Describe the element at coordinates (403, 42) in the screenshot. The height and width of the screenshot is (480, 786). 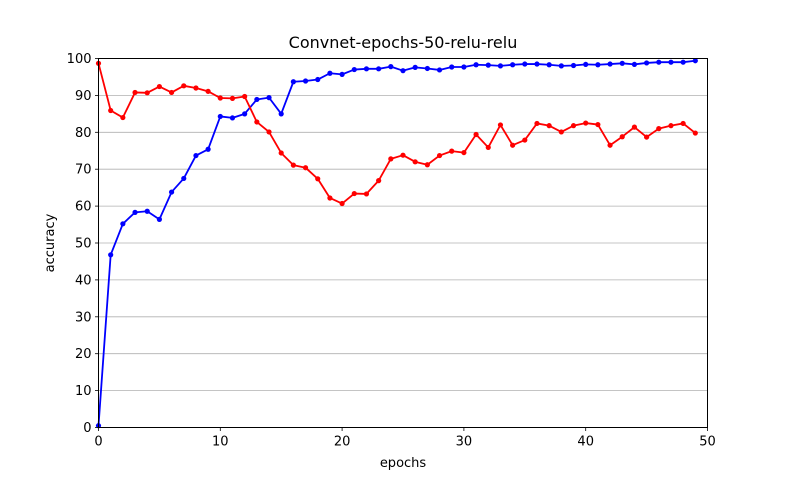
I see `chart-title: Convnet-epochs-50-relu-relu` at that location.